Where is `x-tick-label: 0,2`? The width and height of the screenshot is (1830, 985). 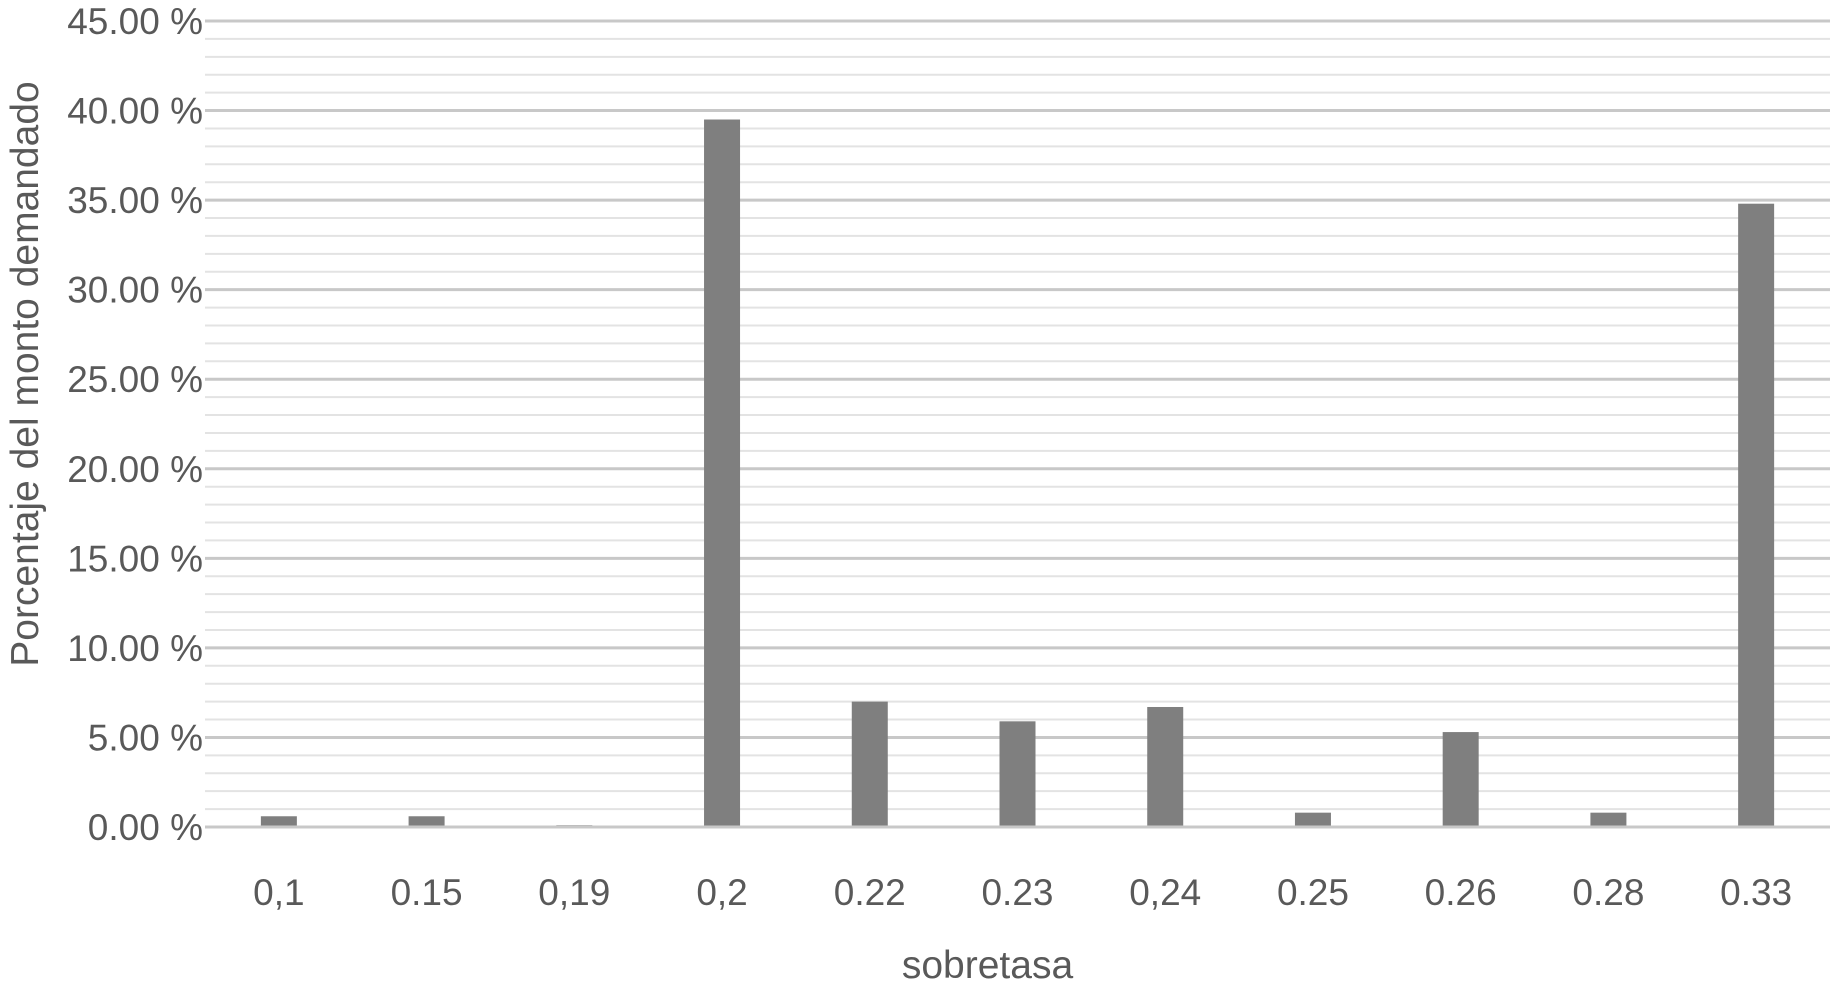 x-tick-label: 0,2 is located at coordinates (721, 892).